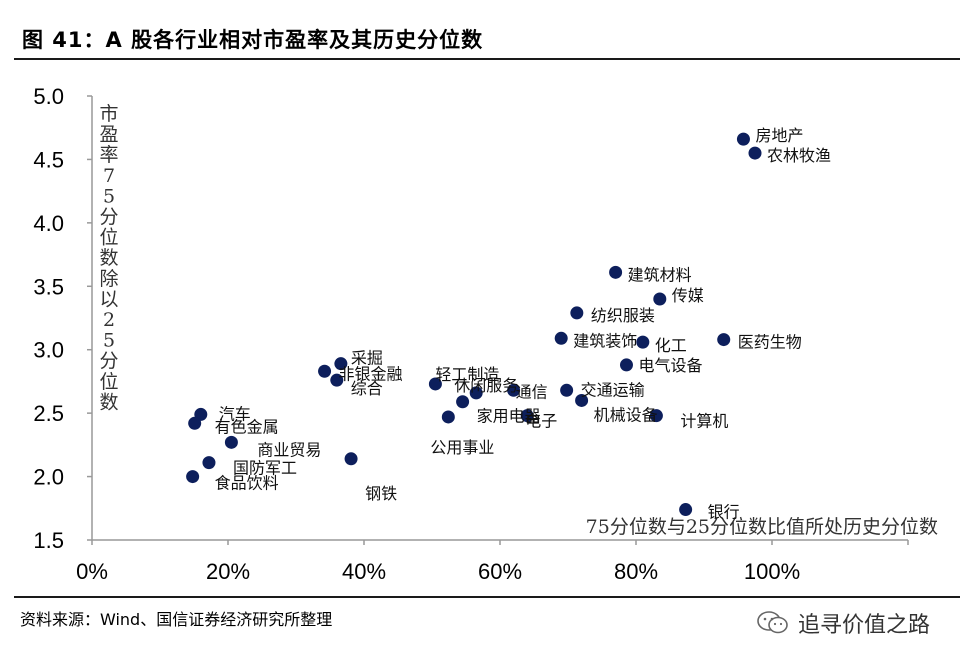 The height and width of the screenshot is (666, 976). I want to click on watermark: 追寻价值之路, so click(843, 623).